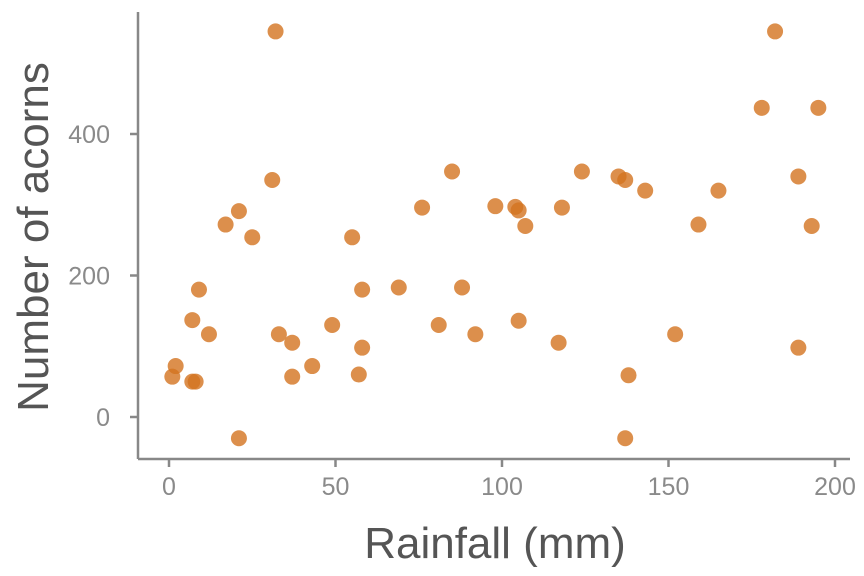 The image size is (864, 576). Describe the element at coordinates (669, 487) in the screenshot. I see `x-tick-label: 150` at that location.